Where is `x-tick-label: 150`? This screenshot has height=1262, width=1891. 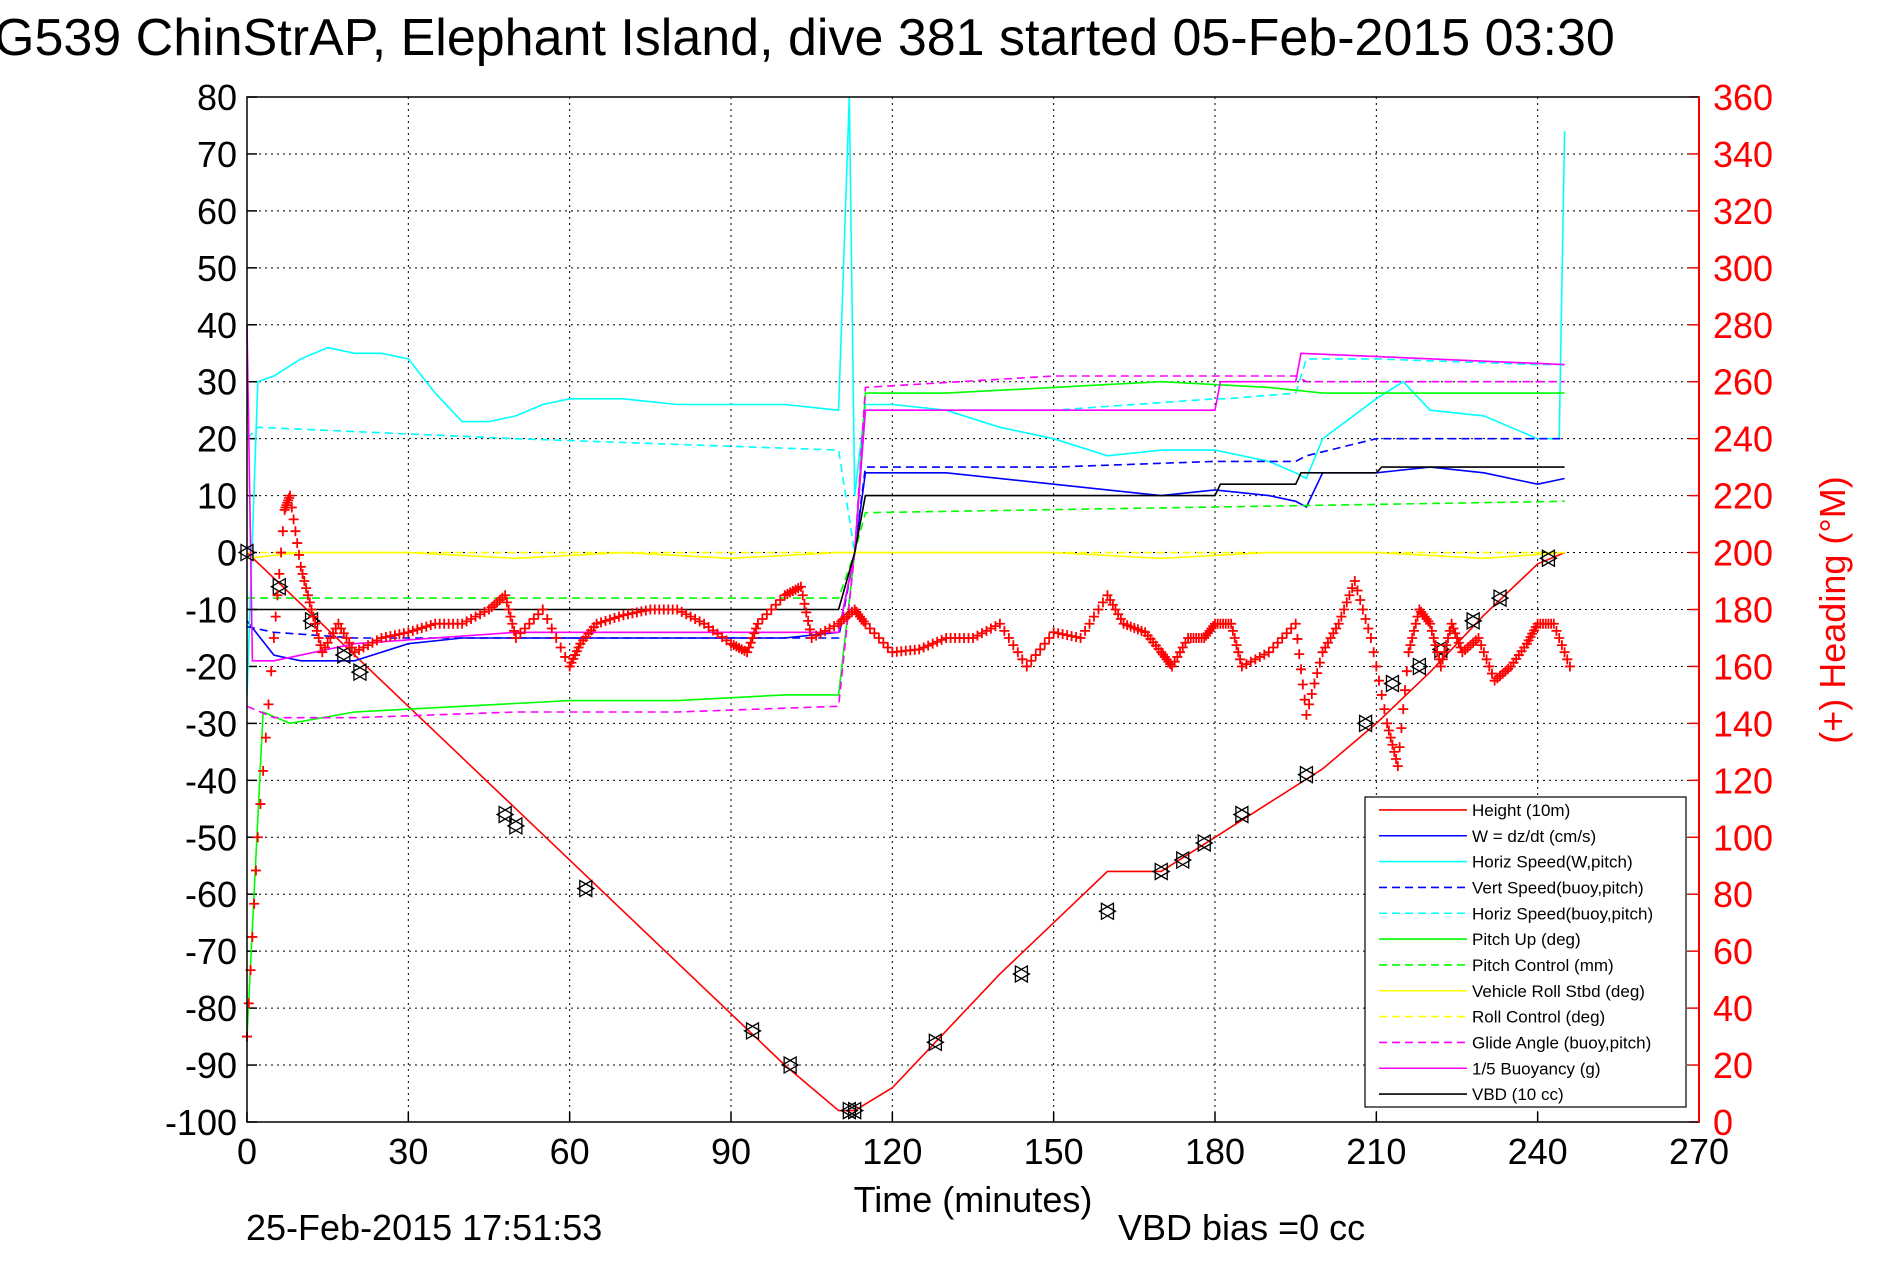
x-tick-label: 150 is located at coordinates (1054, 1151).